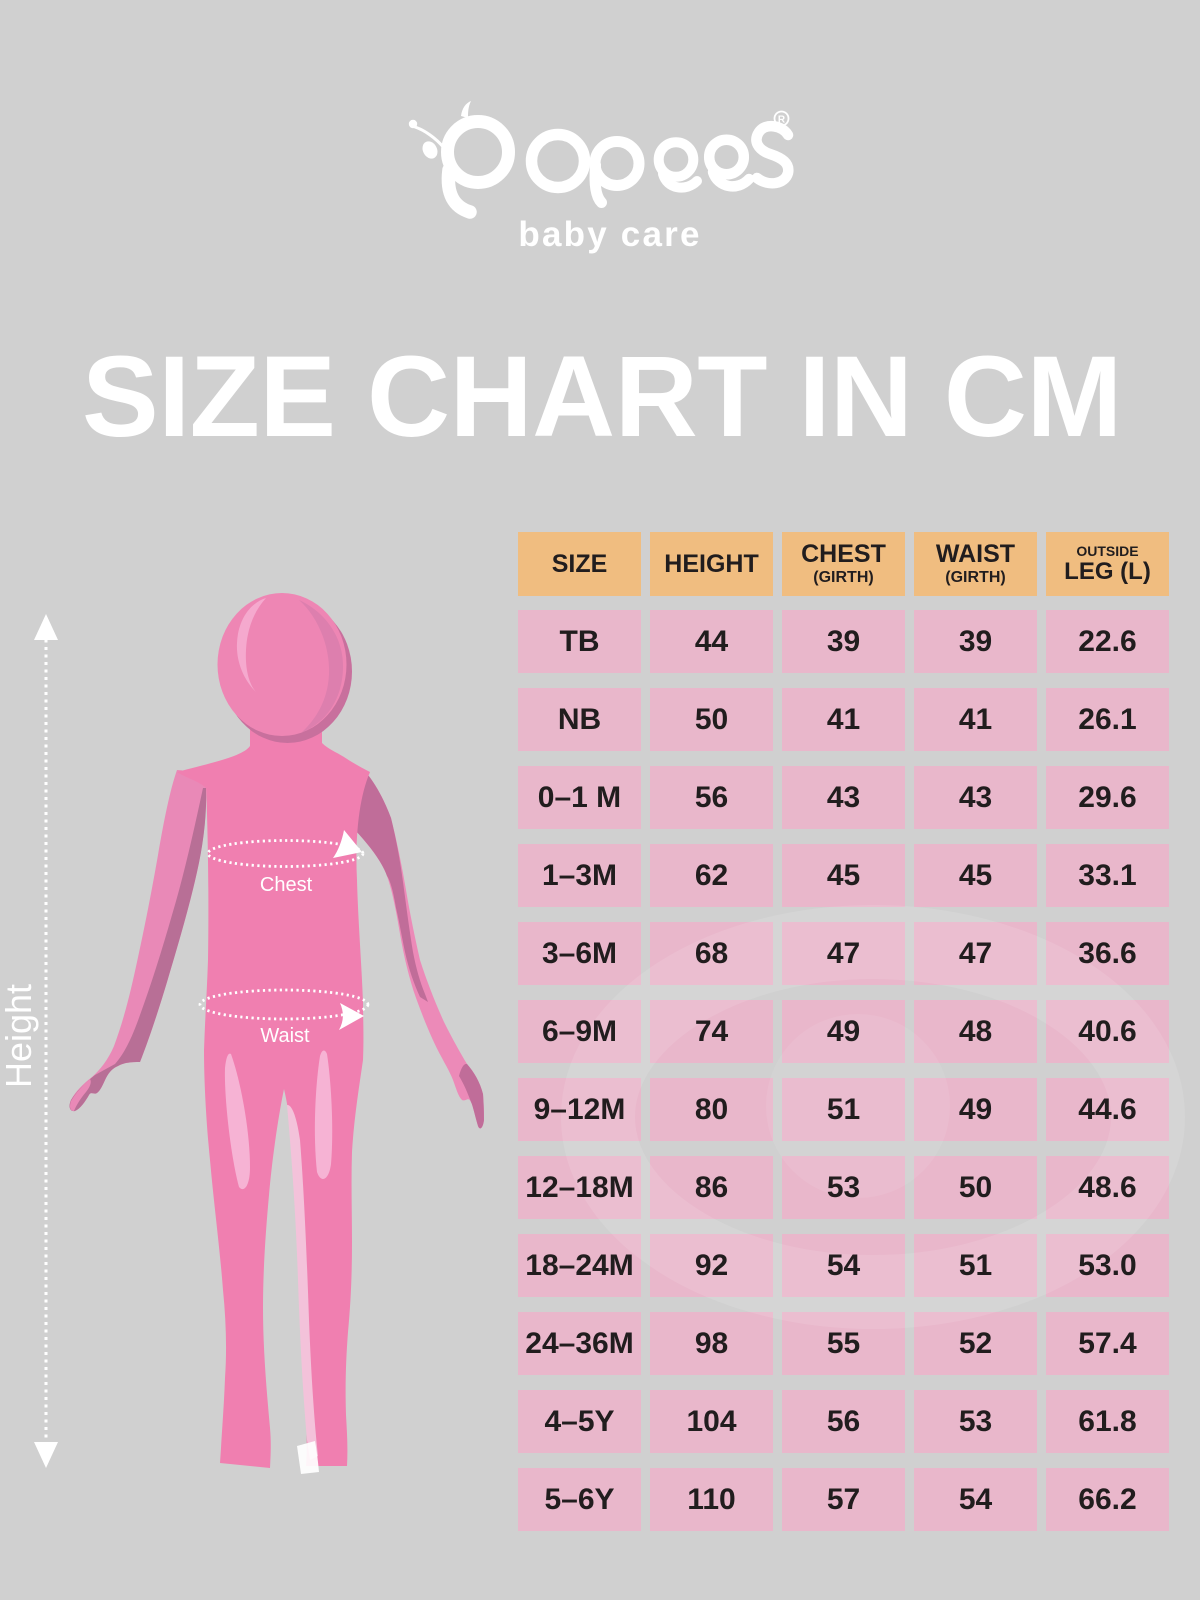 The height and width of the screenshot is (1600, 1200). I want to click on svg-text: Chest, so click(286, 885).